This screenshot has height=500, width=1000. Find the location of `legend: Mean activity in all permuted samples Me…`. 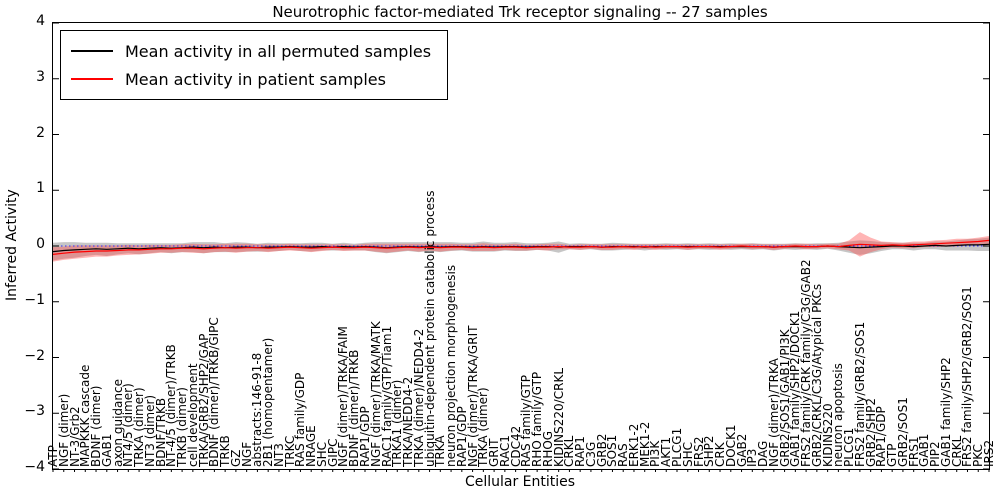

legend: Mean activity in all permuted samples Me… is located at coordinates (254, 65).